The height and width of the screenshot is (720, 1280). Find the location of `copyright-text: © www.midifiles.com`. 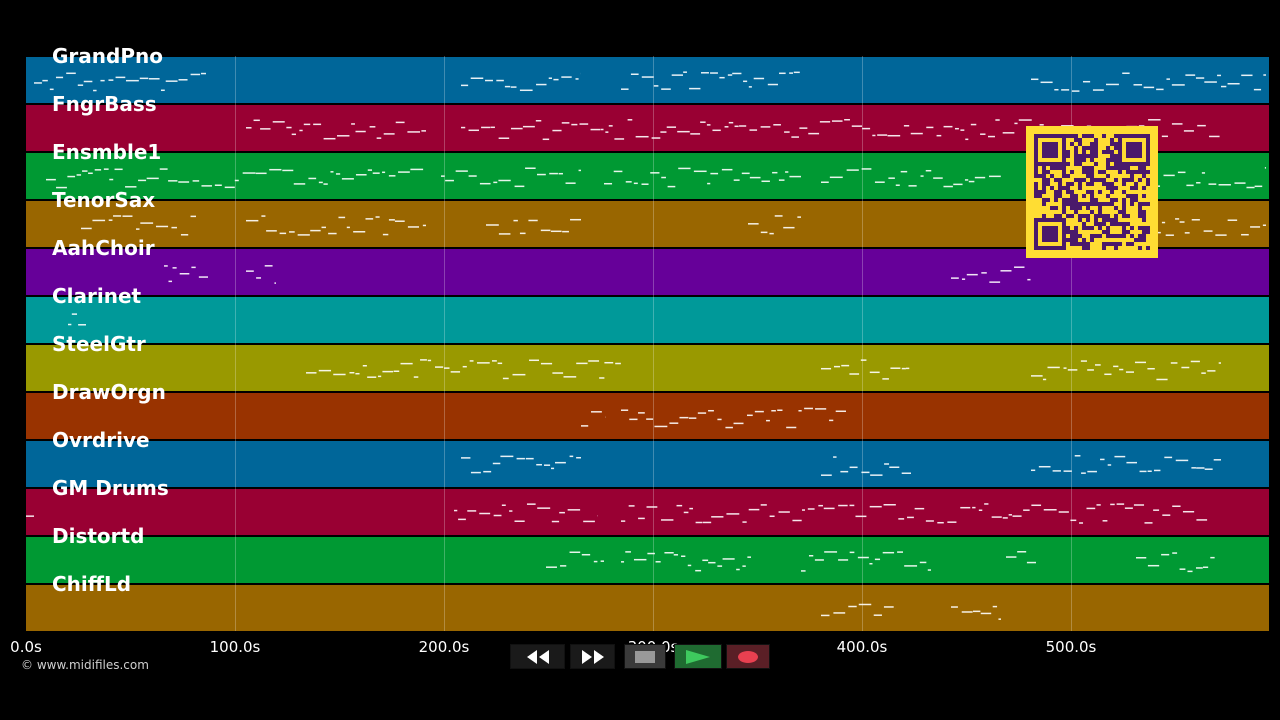

copyright-text: © www.midifiles.com is located at coordinates (85, 665).